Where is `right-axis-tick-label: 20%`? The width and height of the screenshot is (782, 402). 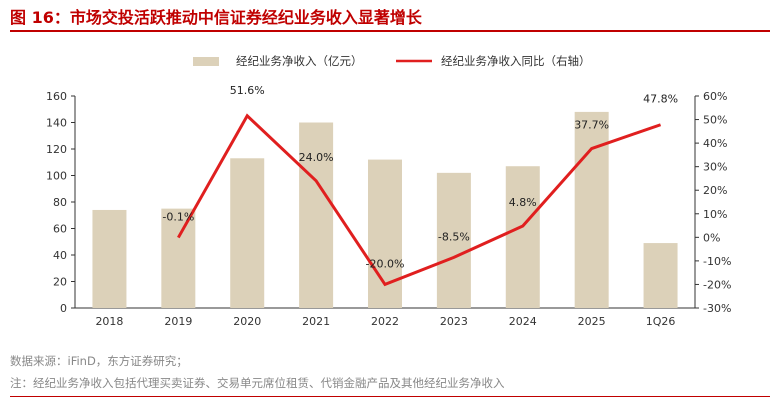
right-axis-tick-label: 20% is located at coordinates (715, 190).